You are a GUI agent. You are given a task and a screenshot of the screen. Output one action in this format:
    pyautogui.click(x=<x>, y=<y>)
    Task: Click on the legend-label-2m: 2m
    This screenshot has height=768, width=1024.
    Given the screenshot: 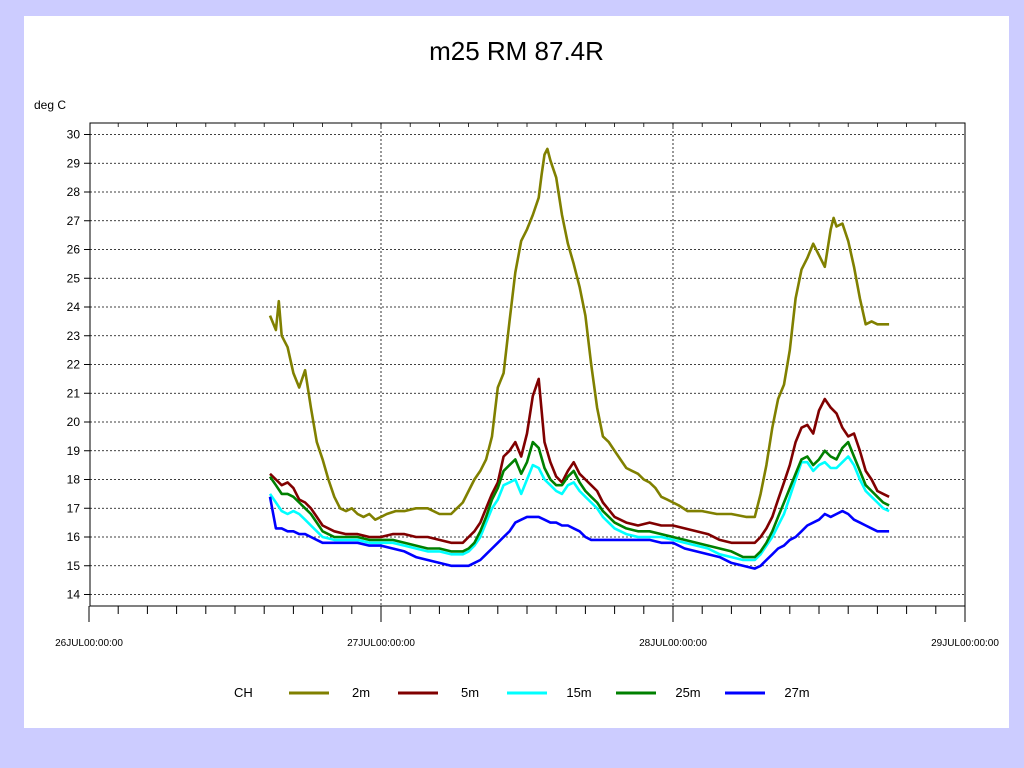 What is the action you would take?
    pyautogui.click(x=361, y=692)
    